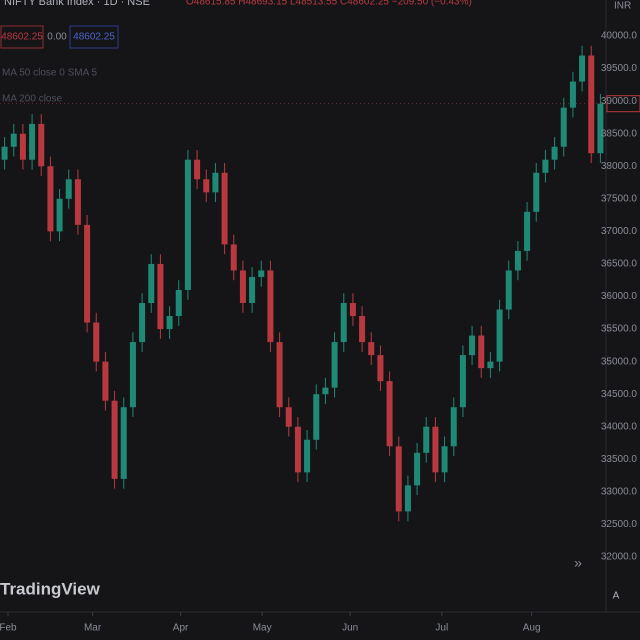  What do you see at coordinates (619, 166) in the screenshot?
I see `y-tick-label: 38000.0` at bounding box center [619, 166].